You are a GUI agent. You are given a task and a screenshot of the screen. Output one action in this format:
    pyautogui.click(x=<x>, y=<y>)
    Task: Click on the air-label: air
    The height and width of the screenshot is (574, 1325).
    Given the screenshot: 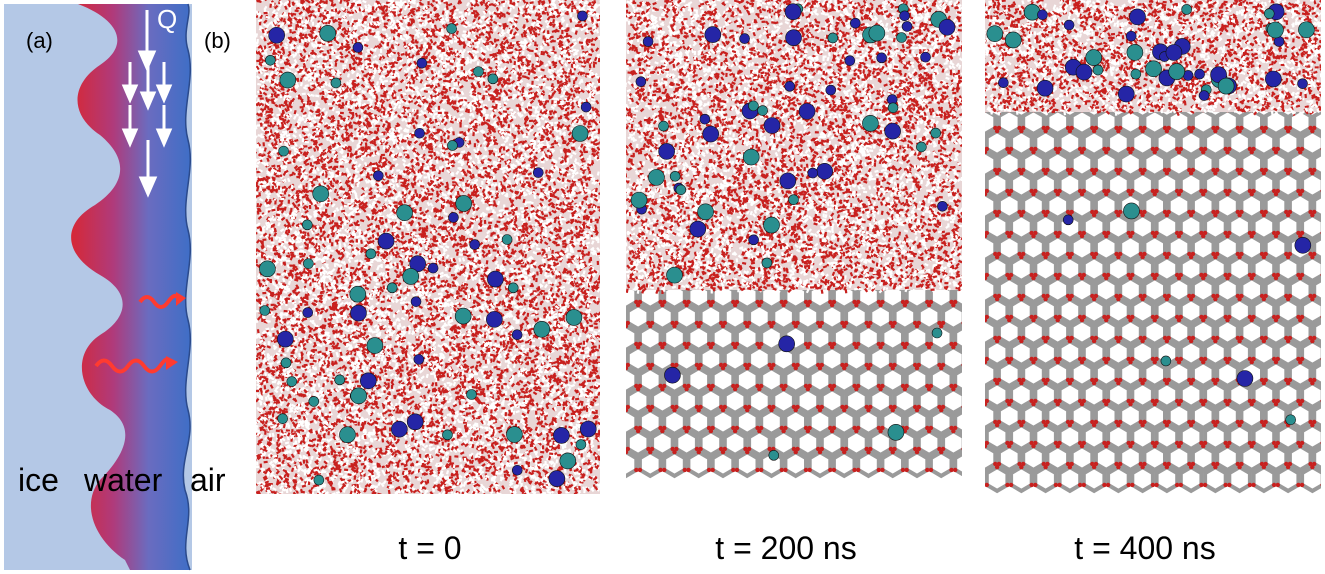 What is the action you would take?
    pyautogui.click(x=208, y=480)
    